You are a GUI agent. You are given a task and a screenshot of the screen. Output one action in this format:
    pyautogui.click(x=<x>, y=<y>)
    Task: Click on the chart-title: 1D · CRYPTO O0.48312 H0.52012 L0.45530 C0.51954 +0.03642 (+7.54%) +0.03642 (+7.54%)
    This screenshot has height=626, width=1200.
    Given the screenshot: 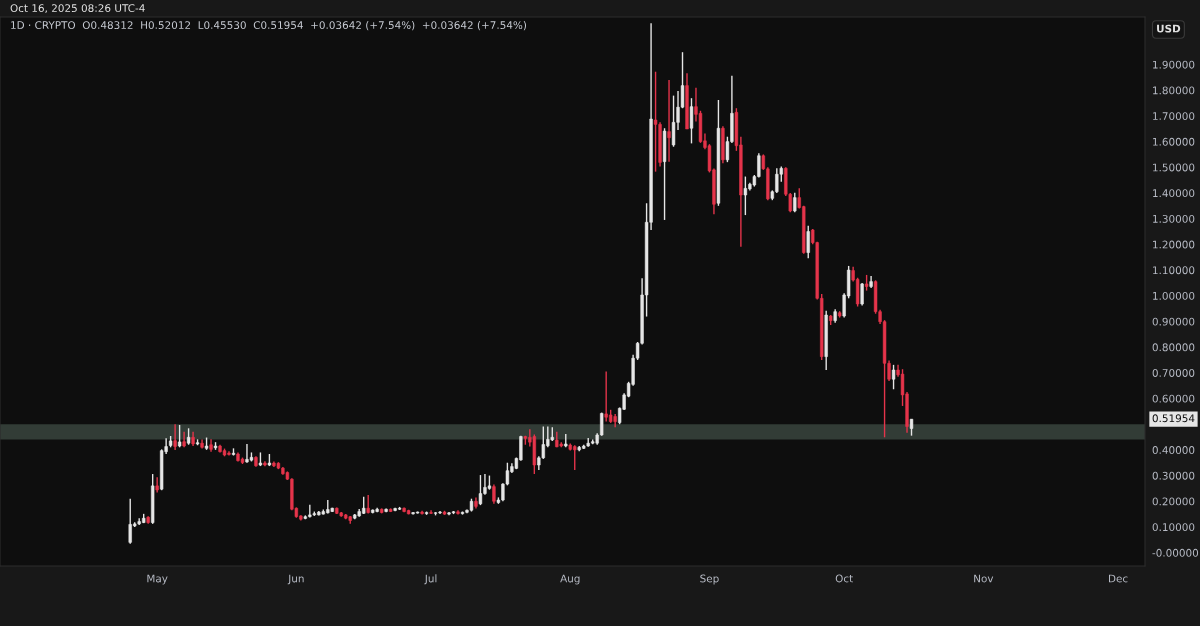 What is the action you would take?
    pyautogui.click(x=269, y=25)
    